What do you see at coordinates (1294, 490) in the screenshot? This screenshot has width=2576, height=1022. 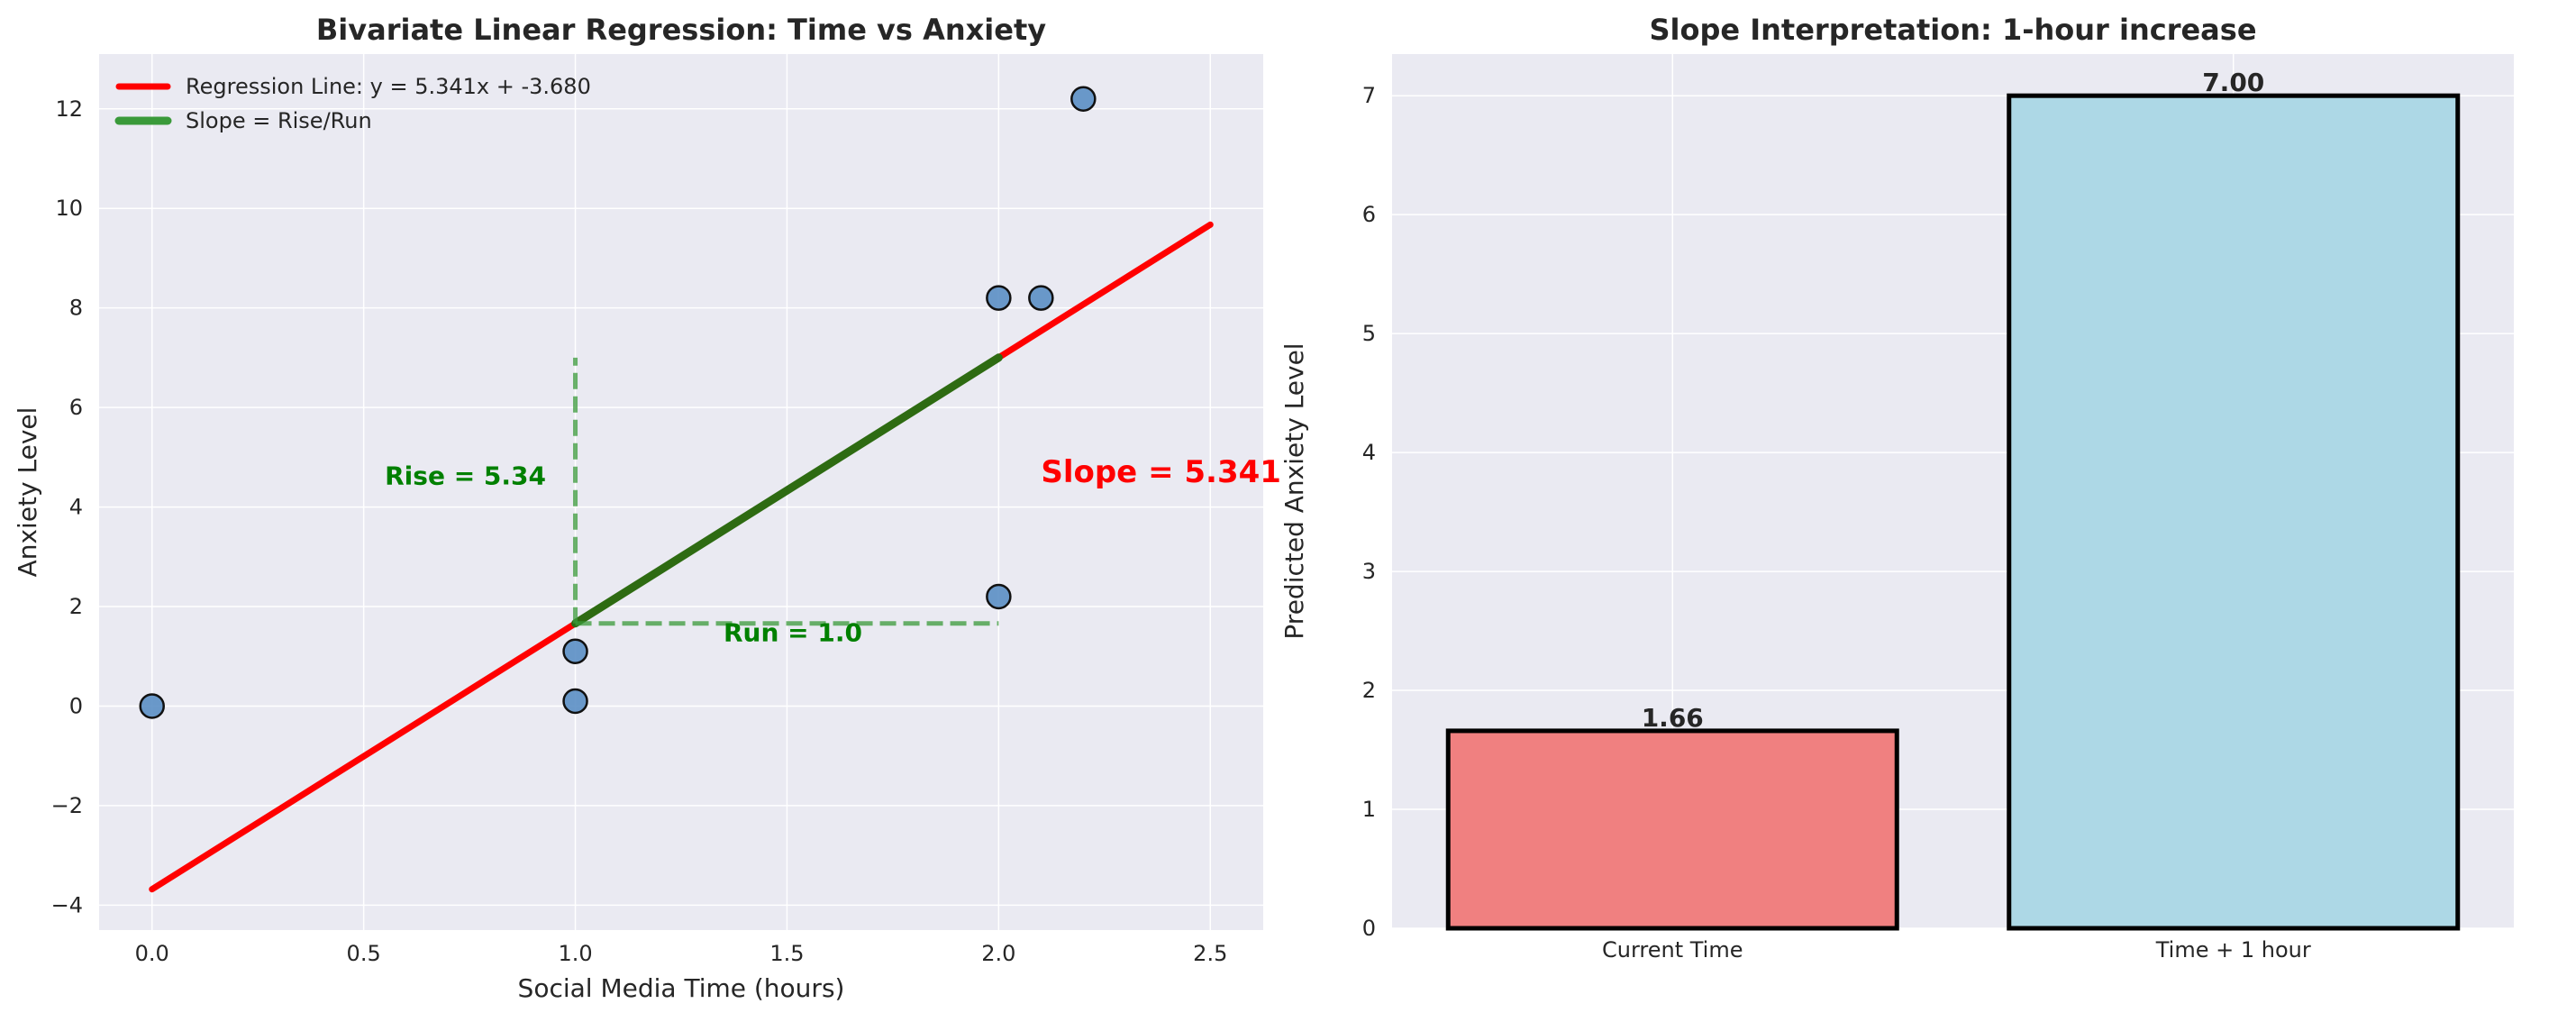 I see `bar-y-axis-label: Predicted Anxiety Level` at bounding box center [1294, 490].